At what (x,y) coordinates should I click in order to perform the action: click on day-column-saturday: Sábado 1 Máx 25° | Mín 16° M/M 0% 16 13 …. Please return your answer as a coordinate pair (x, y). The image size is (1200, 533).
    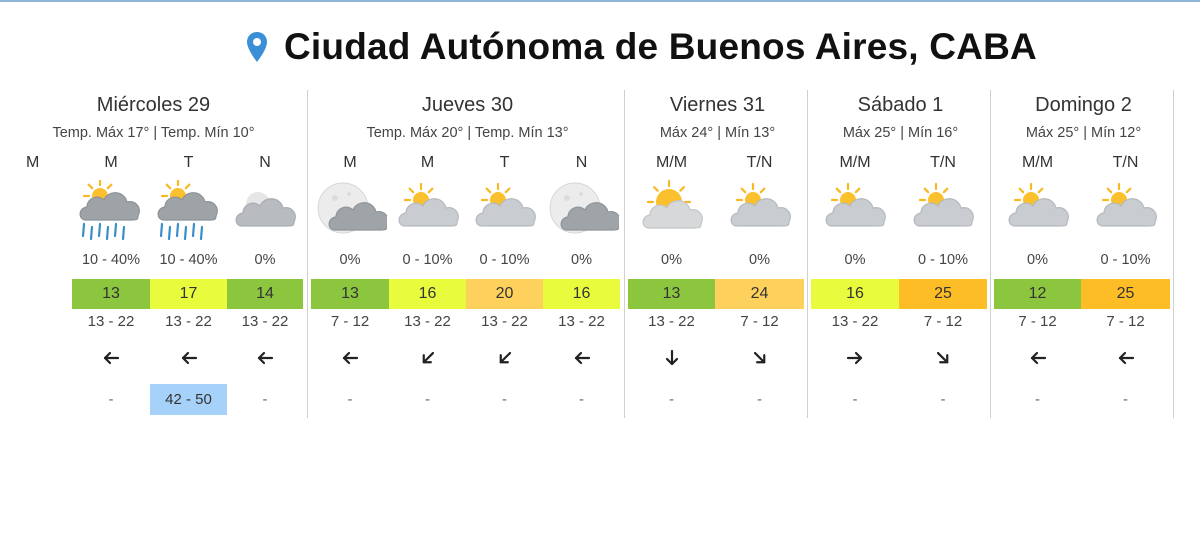
    Looking at the image, I should click on (901, 254).